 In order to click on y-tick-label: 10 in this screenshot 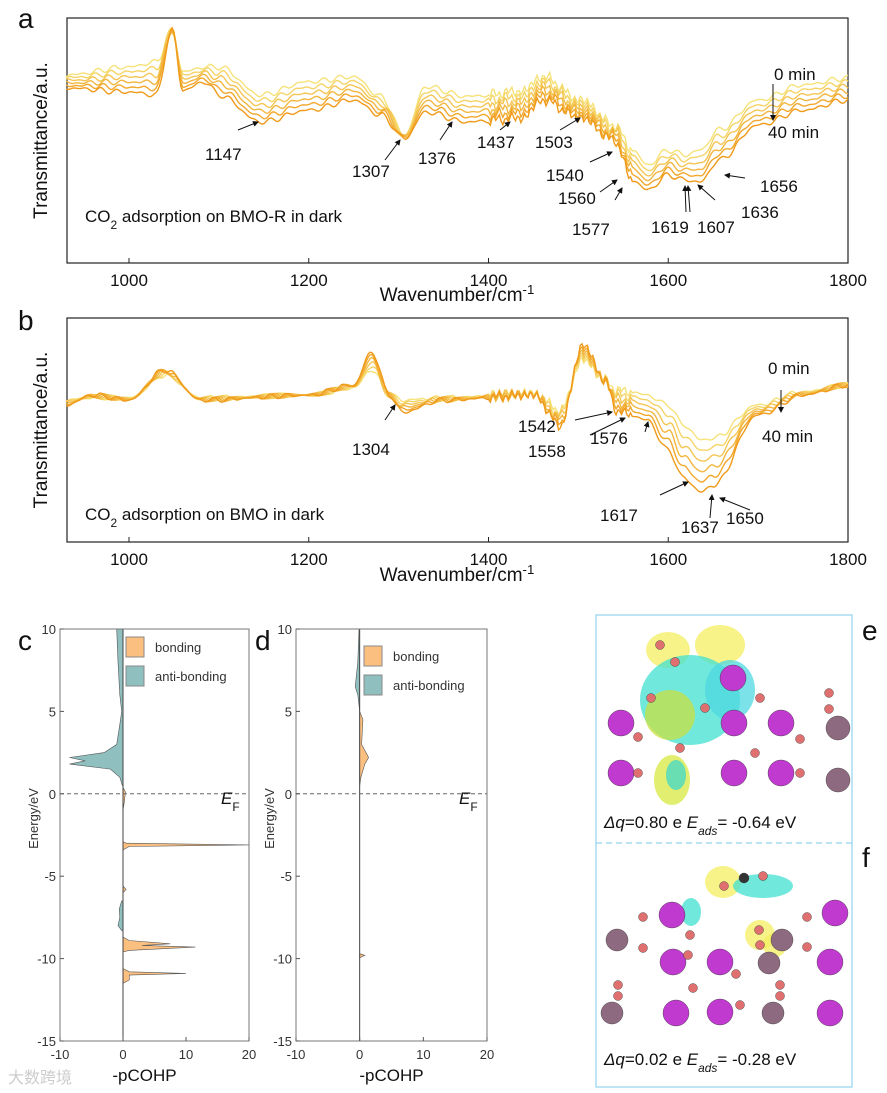, I will do `click(49, 629)`.